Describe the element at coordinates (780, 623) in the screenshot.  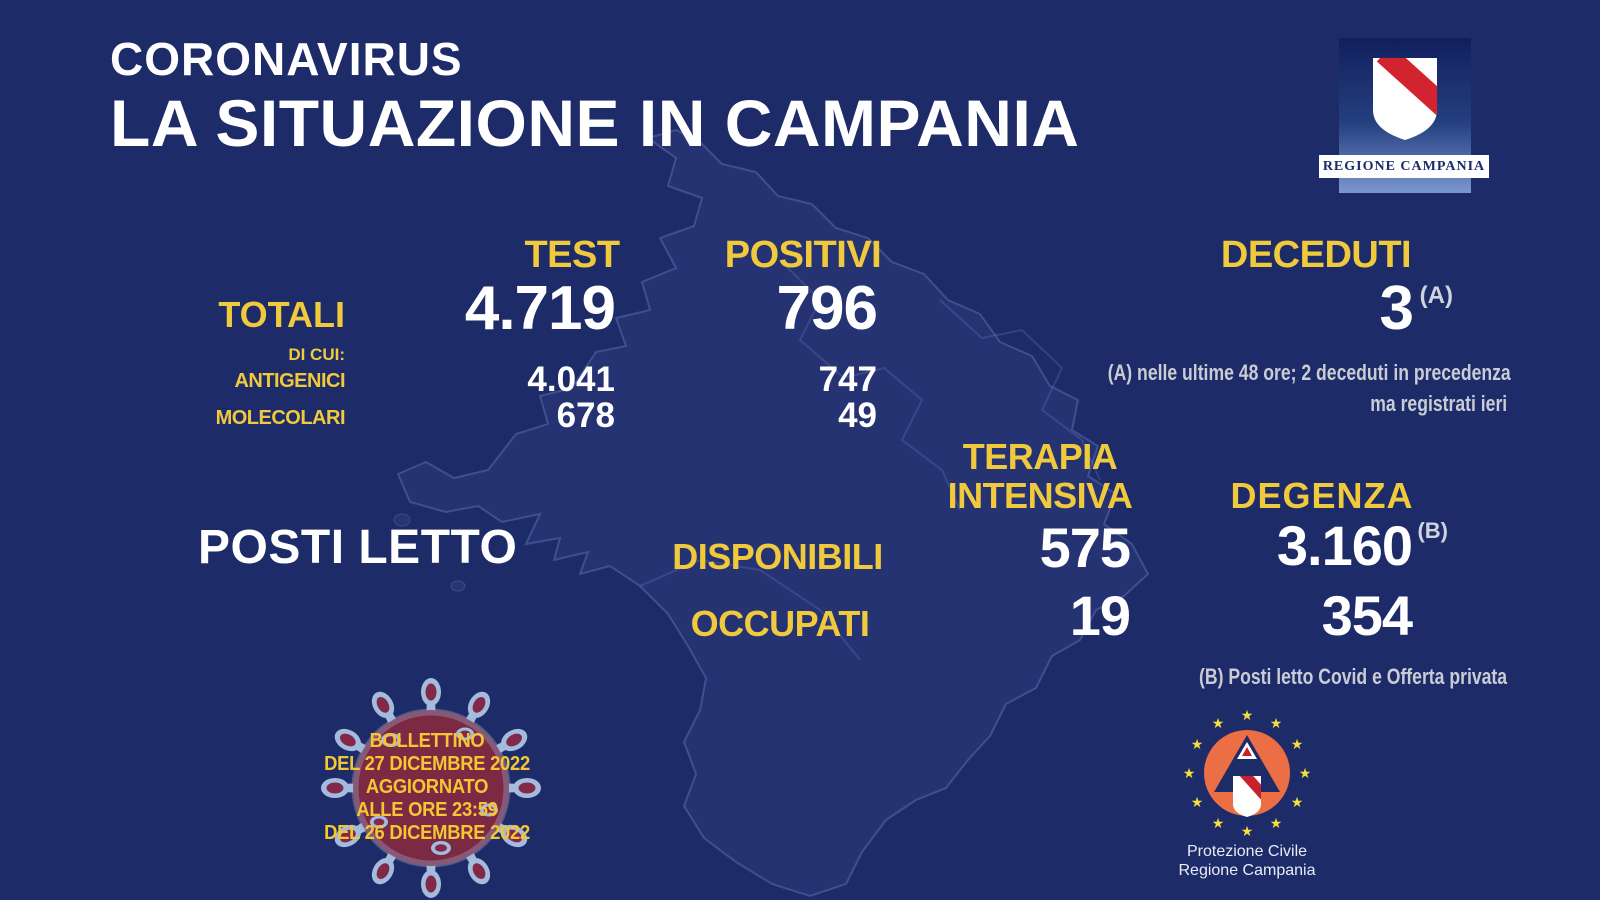
I see `row-label-occupati: OCCUPATI` at that location.